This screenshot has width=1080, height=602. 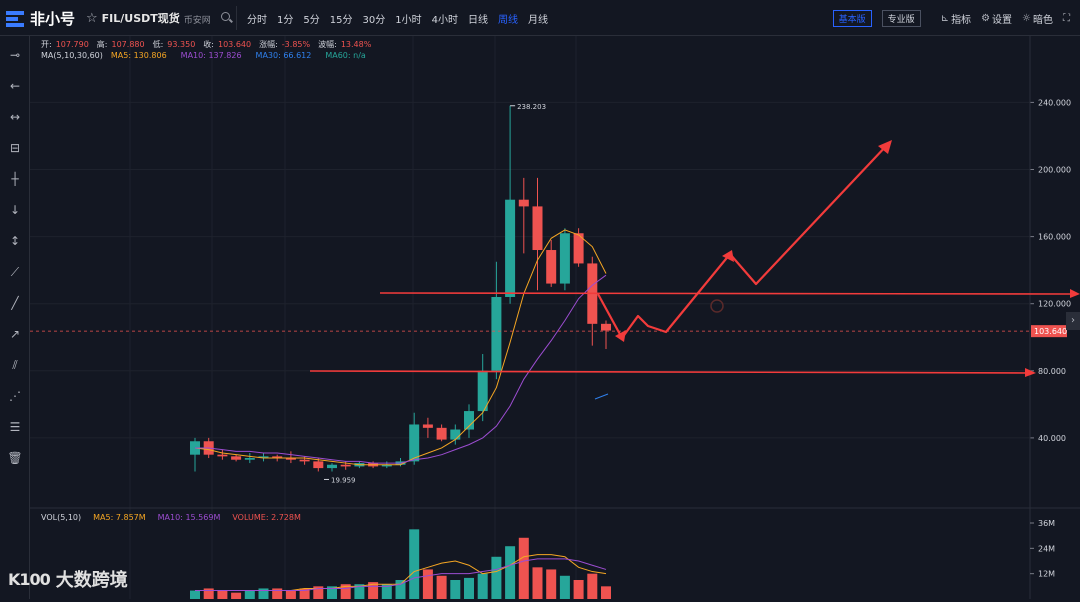 I want to click on interval-tab-9: 月线, so click(x=537, y=20).